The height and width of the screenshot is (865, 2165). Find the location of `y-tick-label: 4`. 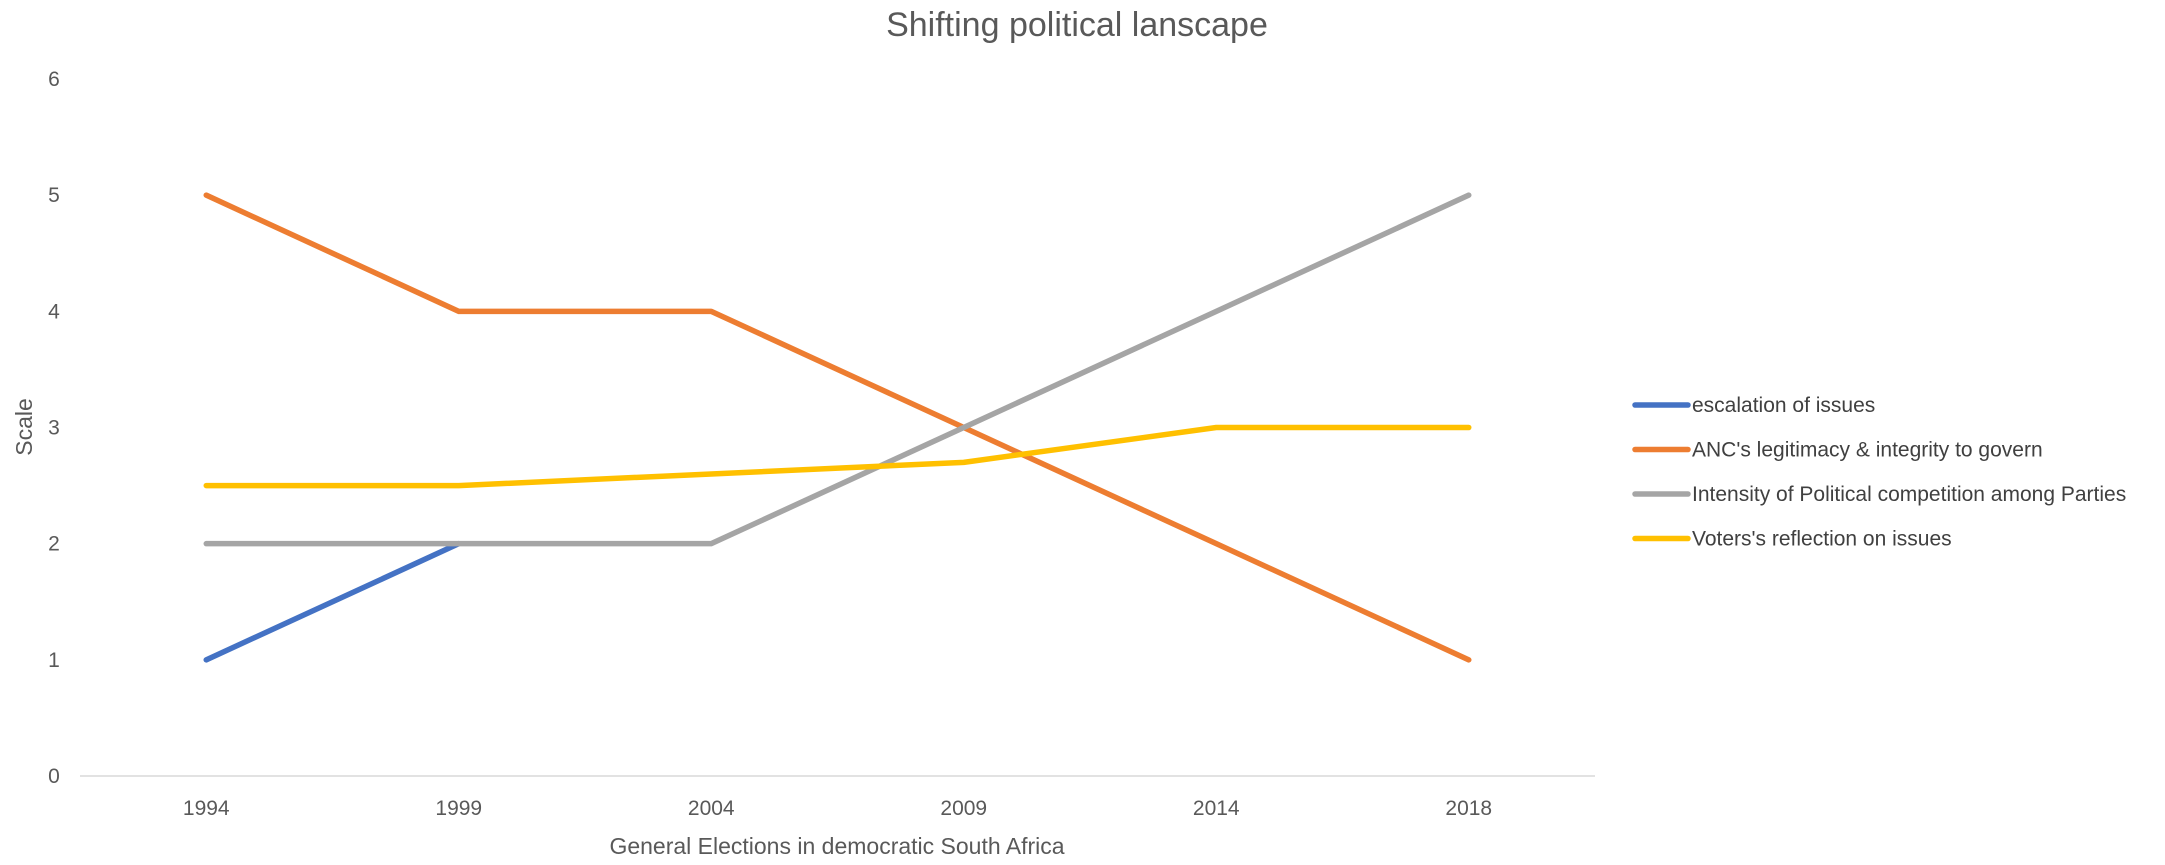

y-tick-label: 4 is located at coordinates (54, 311).